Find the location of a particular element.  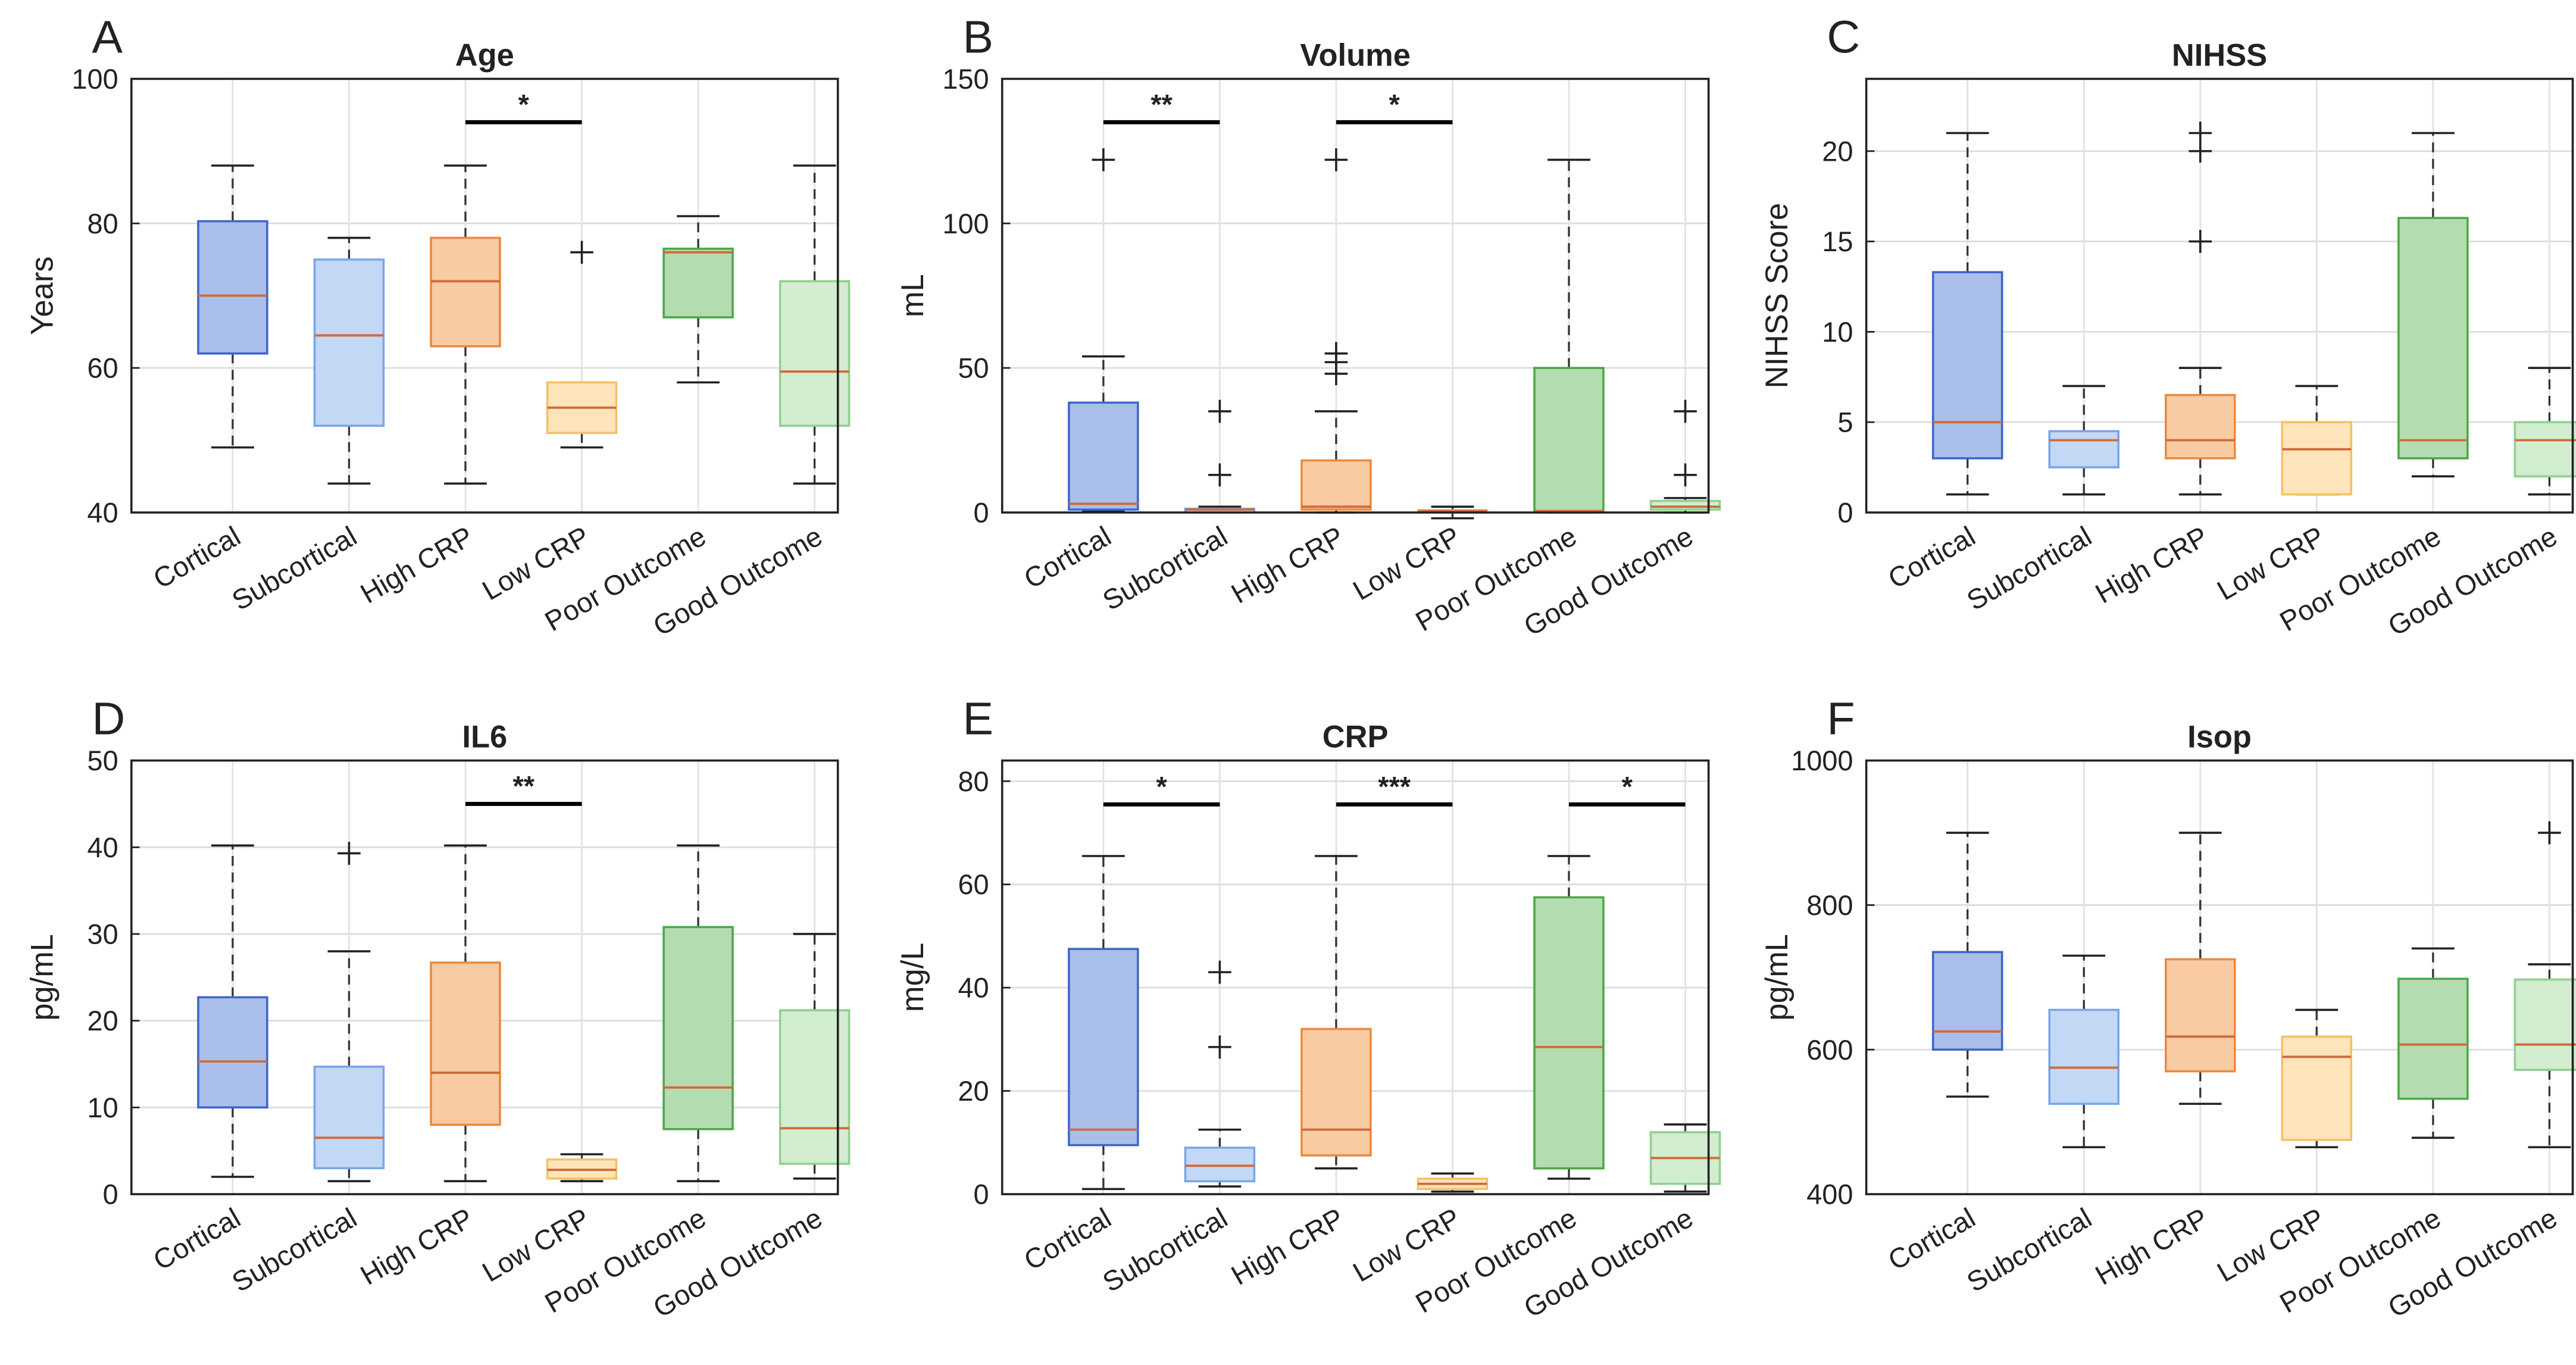

y-axis-label: NIHSS Score is located at coordinates (1777, 296).